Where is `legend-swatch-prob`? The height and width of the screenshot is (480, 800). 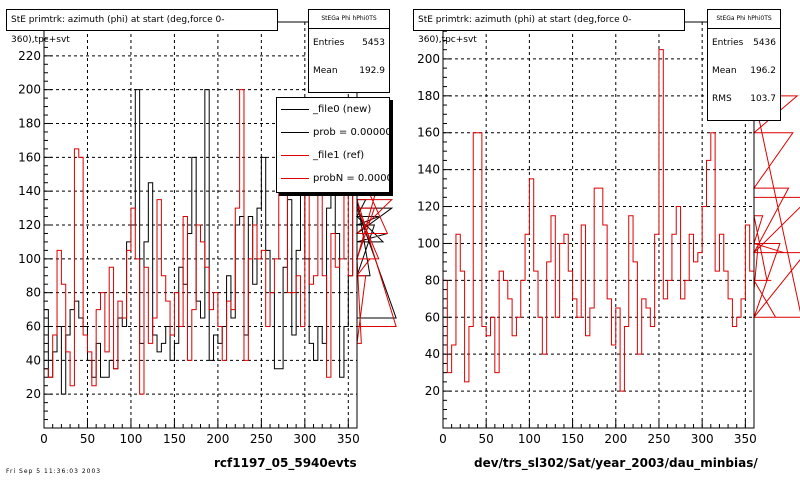
legend-swatch-prob is located at coordinates (295, 132).